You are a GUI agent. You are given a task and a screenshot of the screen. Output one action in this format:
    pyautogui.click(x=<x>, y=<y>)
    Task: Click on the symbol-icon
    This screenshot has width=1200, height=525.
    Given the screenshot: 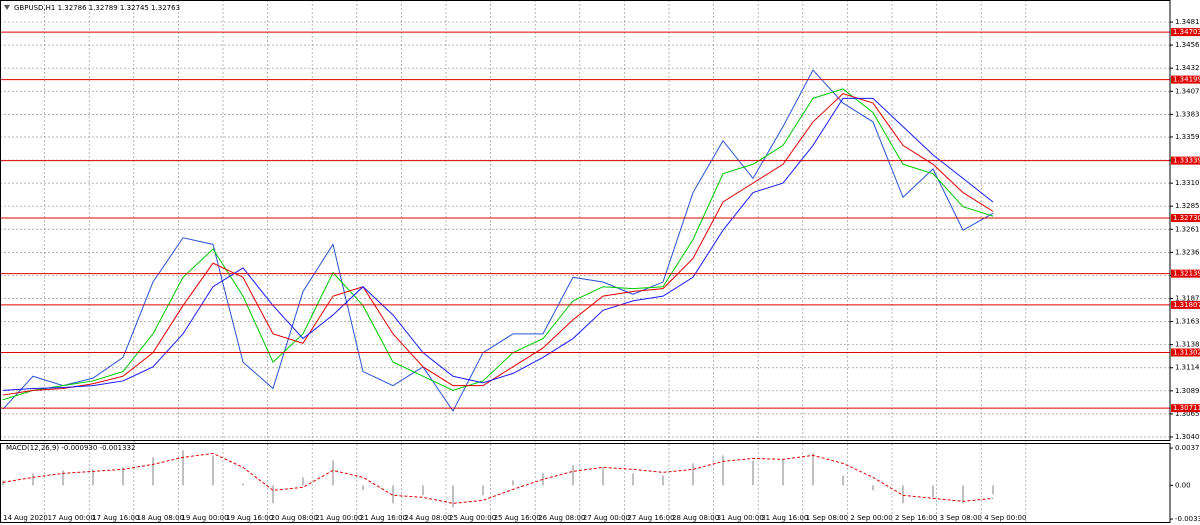 What is the action you would take?
    pyautogui.click(x=7, y=7)
    